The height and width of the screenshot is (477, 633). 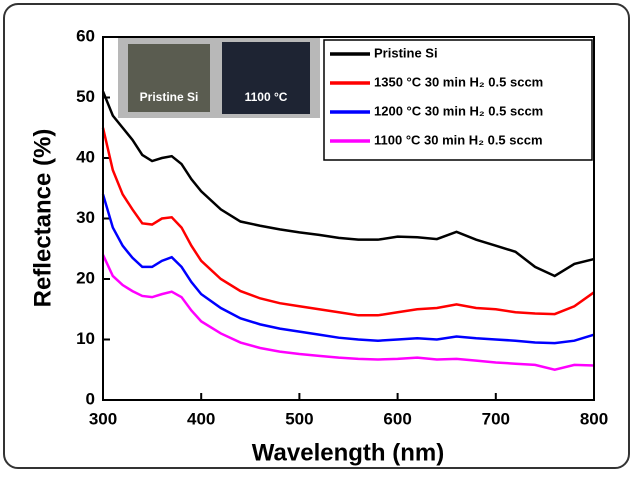 I want to click on x-tick-label: 800, so click(x=594, y=418).